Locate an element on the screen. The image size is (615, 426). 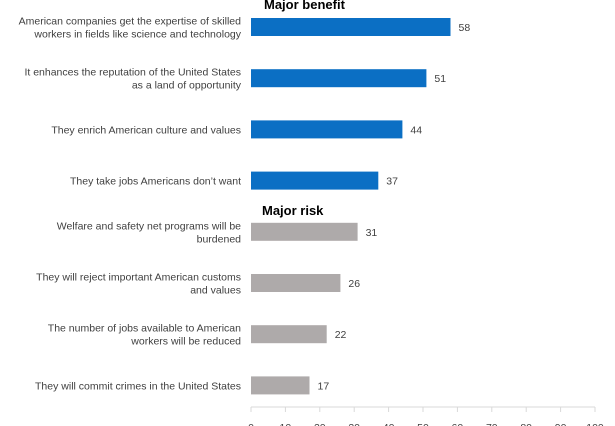
group-label: Major risk is located at coordinates (293, 210).